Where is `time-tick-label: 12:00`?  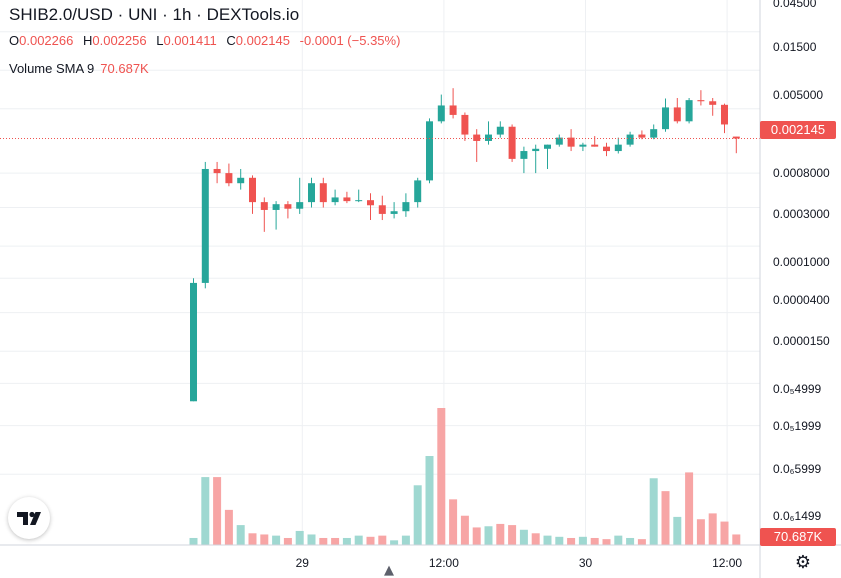 time-tick-label: 12:00 is located at coordinates (444, 563).